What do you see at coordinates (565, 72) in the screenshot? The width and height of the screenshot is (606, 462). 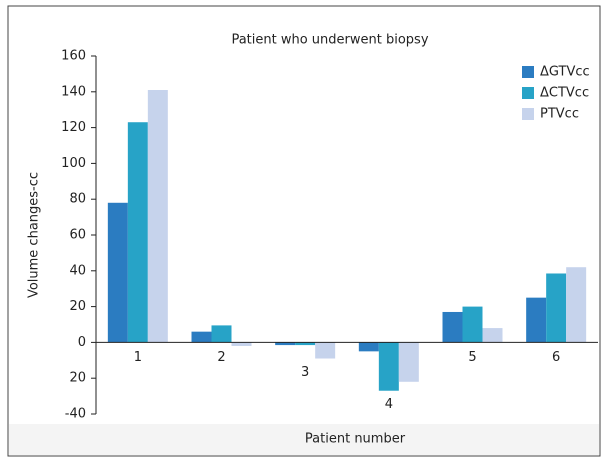 I see `legend-label: ΔGTVcc` at bounding box center [565, 72].